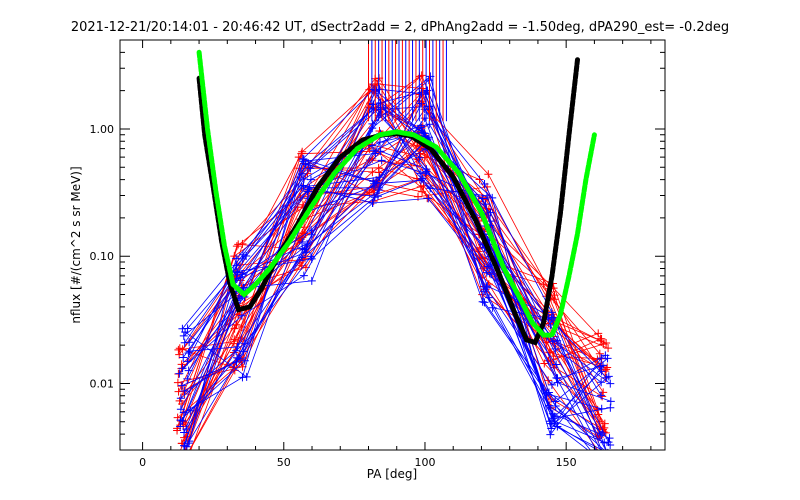  What do you see at coordinates (102, 256) in the screenshot?
I see `y-tick-label: 0.10` at bounding box center [102, 256].